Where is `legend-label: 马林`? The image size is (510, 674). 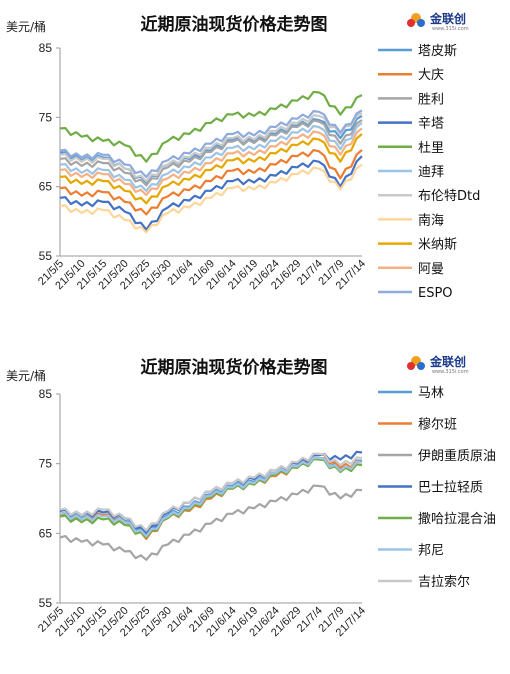 legend-label: 马林 is located at coordinates (431, 393).